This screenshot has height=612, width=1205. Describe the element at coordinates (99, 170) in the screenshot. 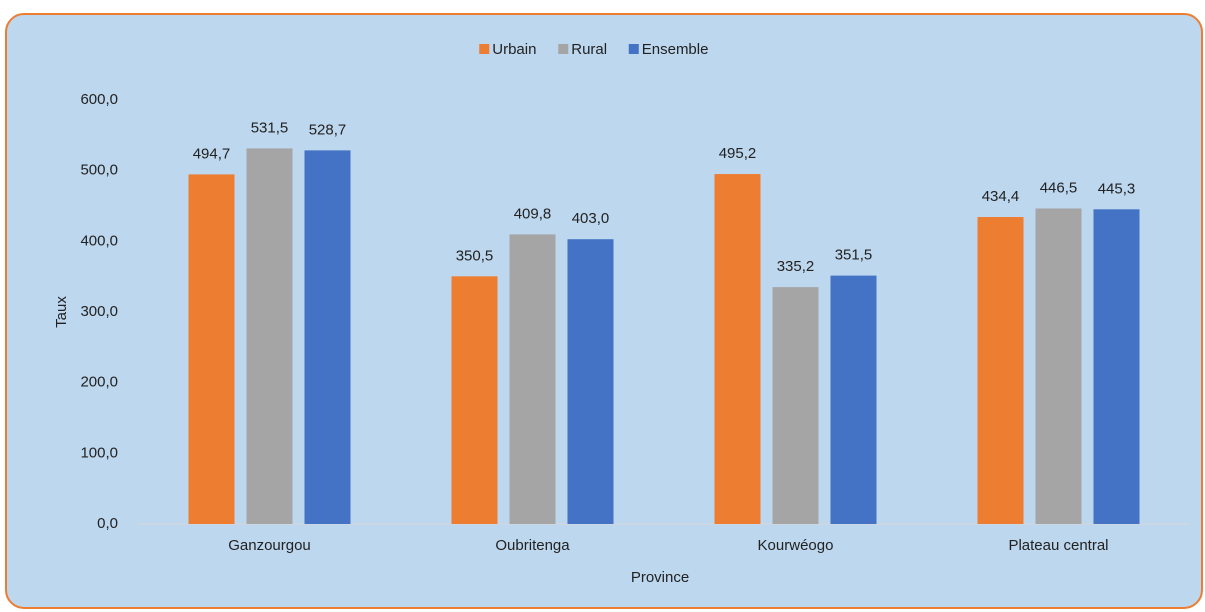

I see `y-tick-label: 500,0` at that location.